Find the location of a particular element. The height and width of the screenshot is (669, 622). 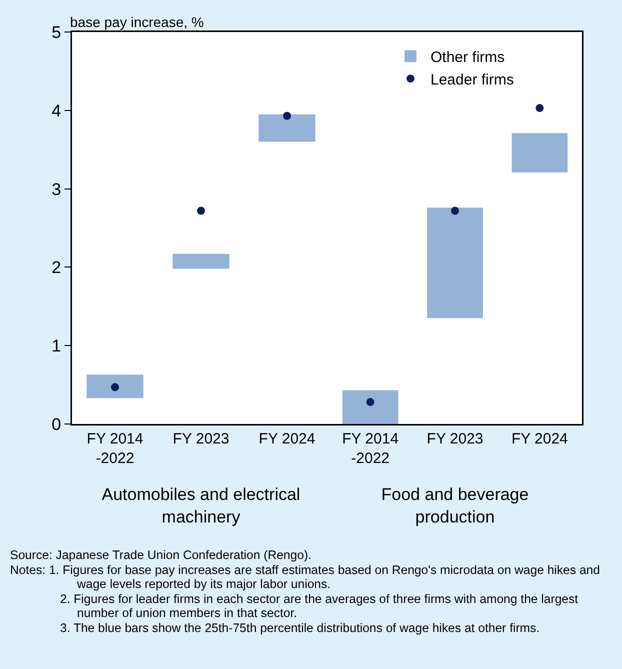

text: Notes: 1. Figures for base pay increases are staff estimates based on Rengo's microdata on wage hikes and wage levels reported by its major labor unions. is located at coordinates (305, 577).